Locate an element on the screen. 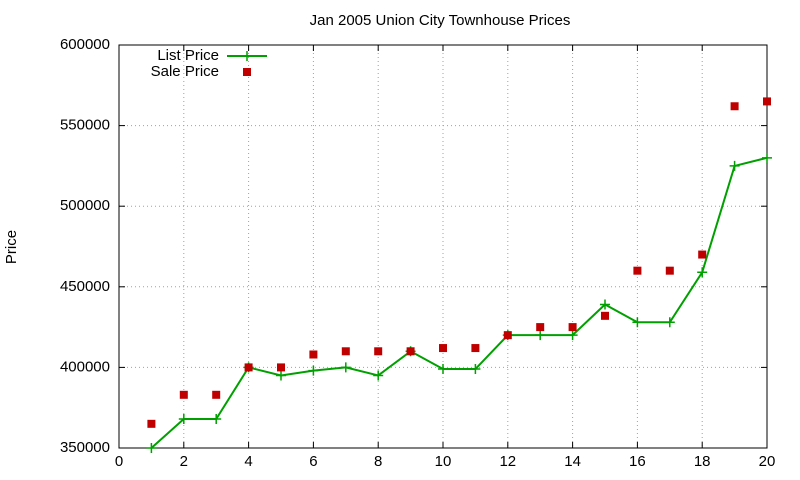  legend-label: List Price is located at coordinates (188, 55).